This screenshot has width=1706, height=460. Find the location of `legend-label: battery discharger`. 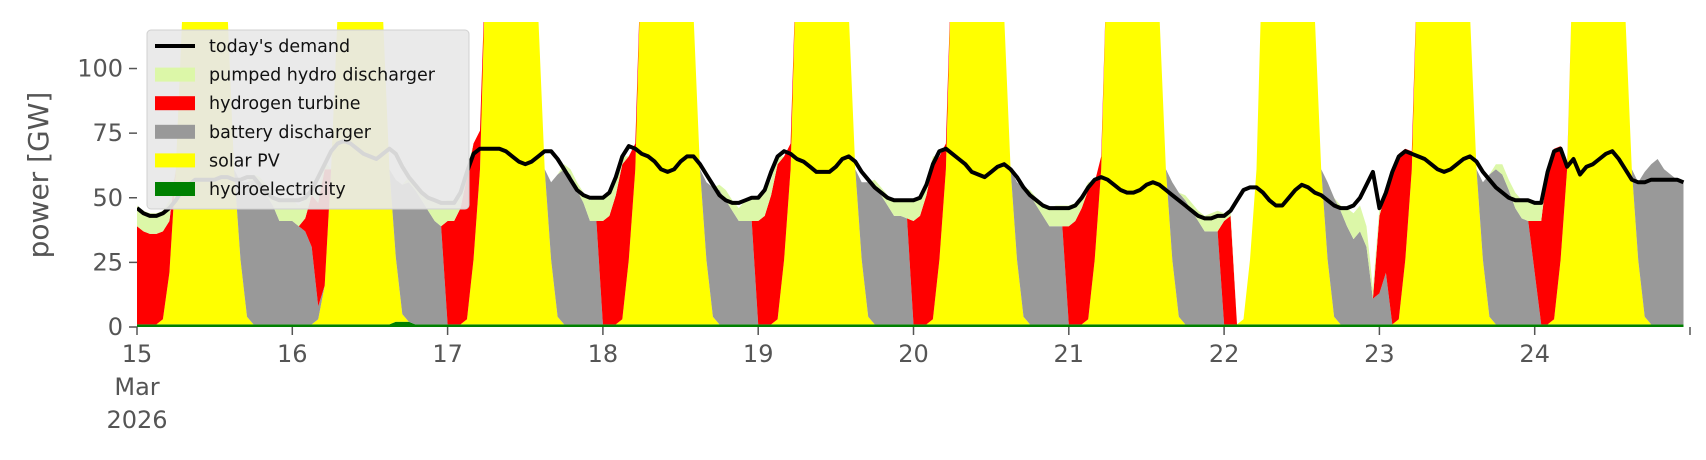

legend-label: battery discharger is located at coordinates (290, 133).